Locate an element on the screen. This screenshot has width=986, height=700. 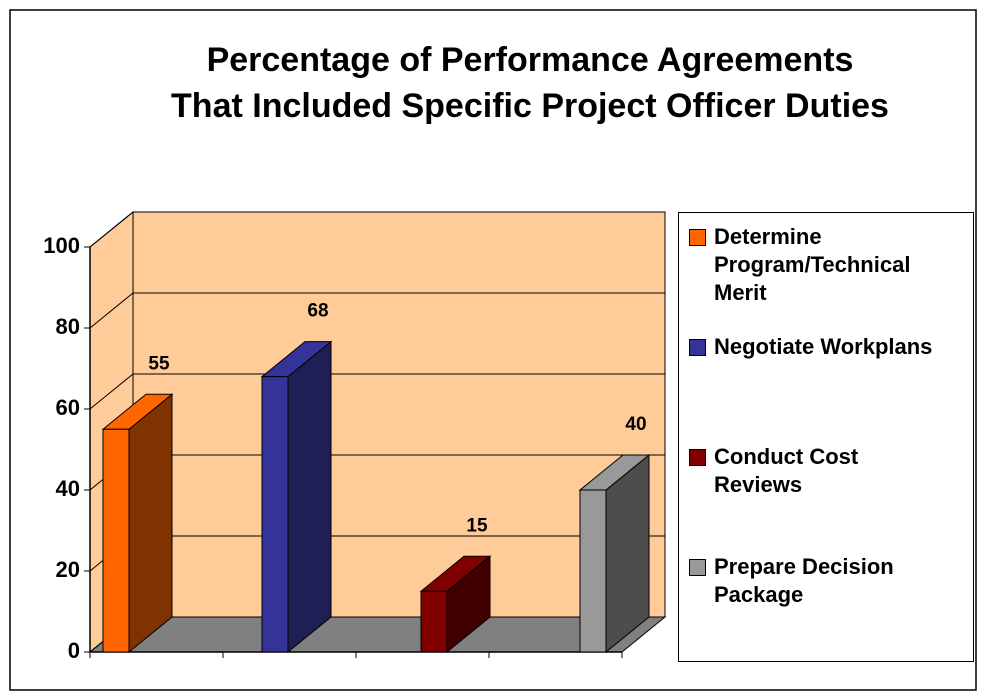
legend-entry: Determine Program/Technical Merit is located at coordinates (819, 265).